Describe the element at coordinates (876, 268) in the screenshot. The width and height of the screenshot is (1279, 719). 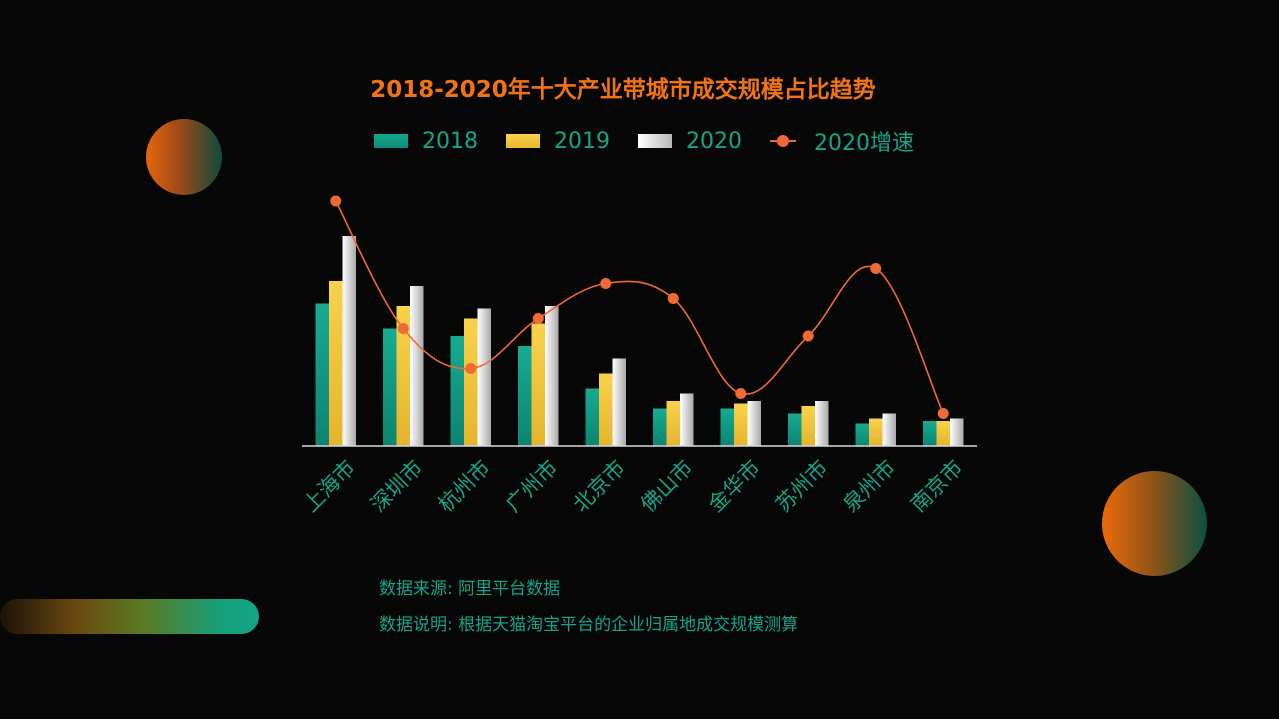
I see `growth-point-泉州市` at that location.